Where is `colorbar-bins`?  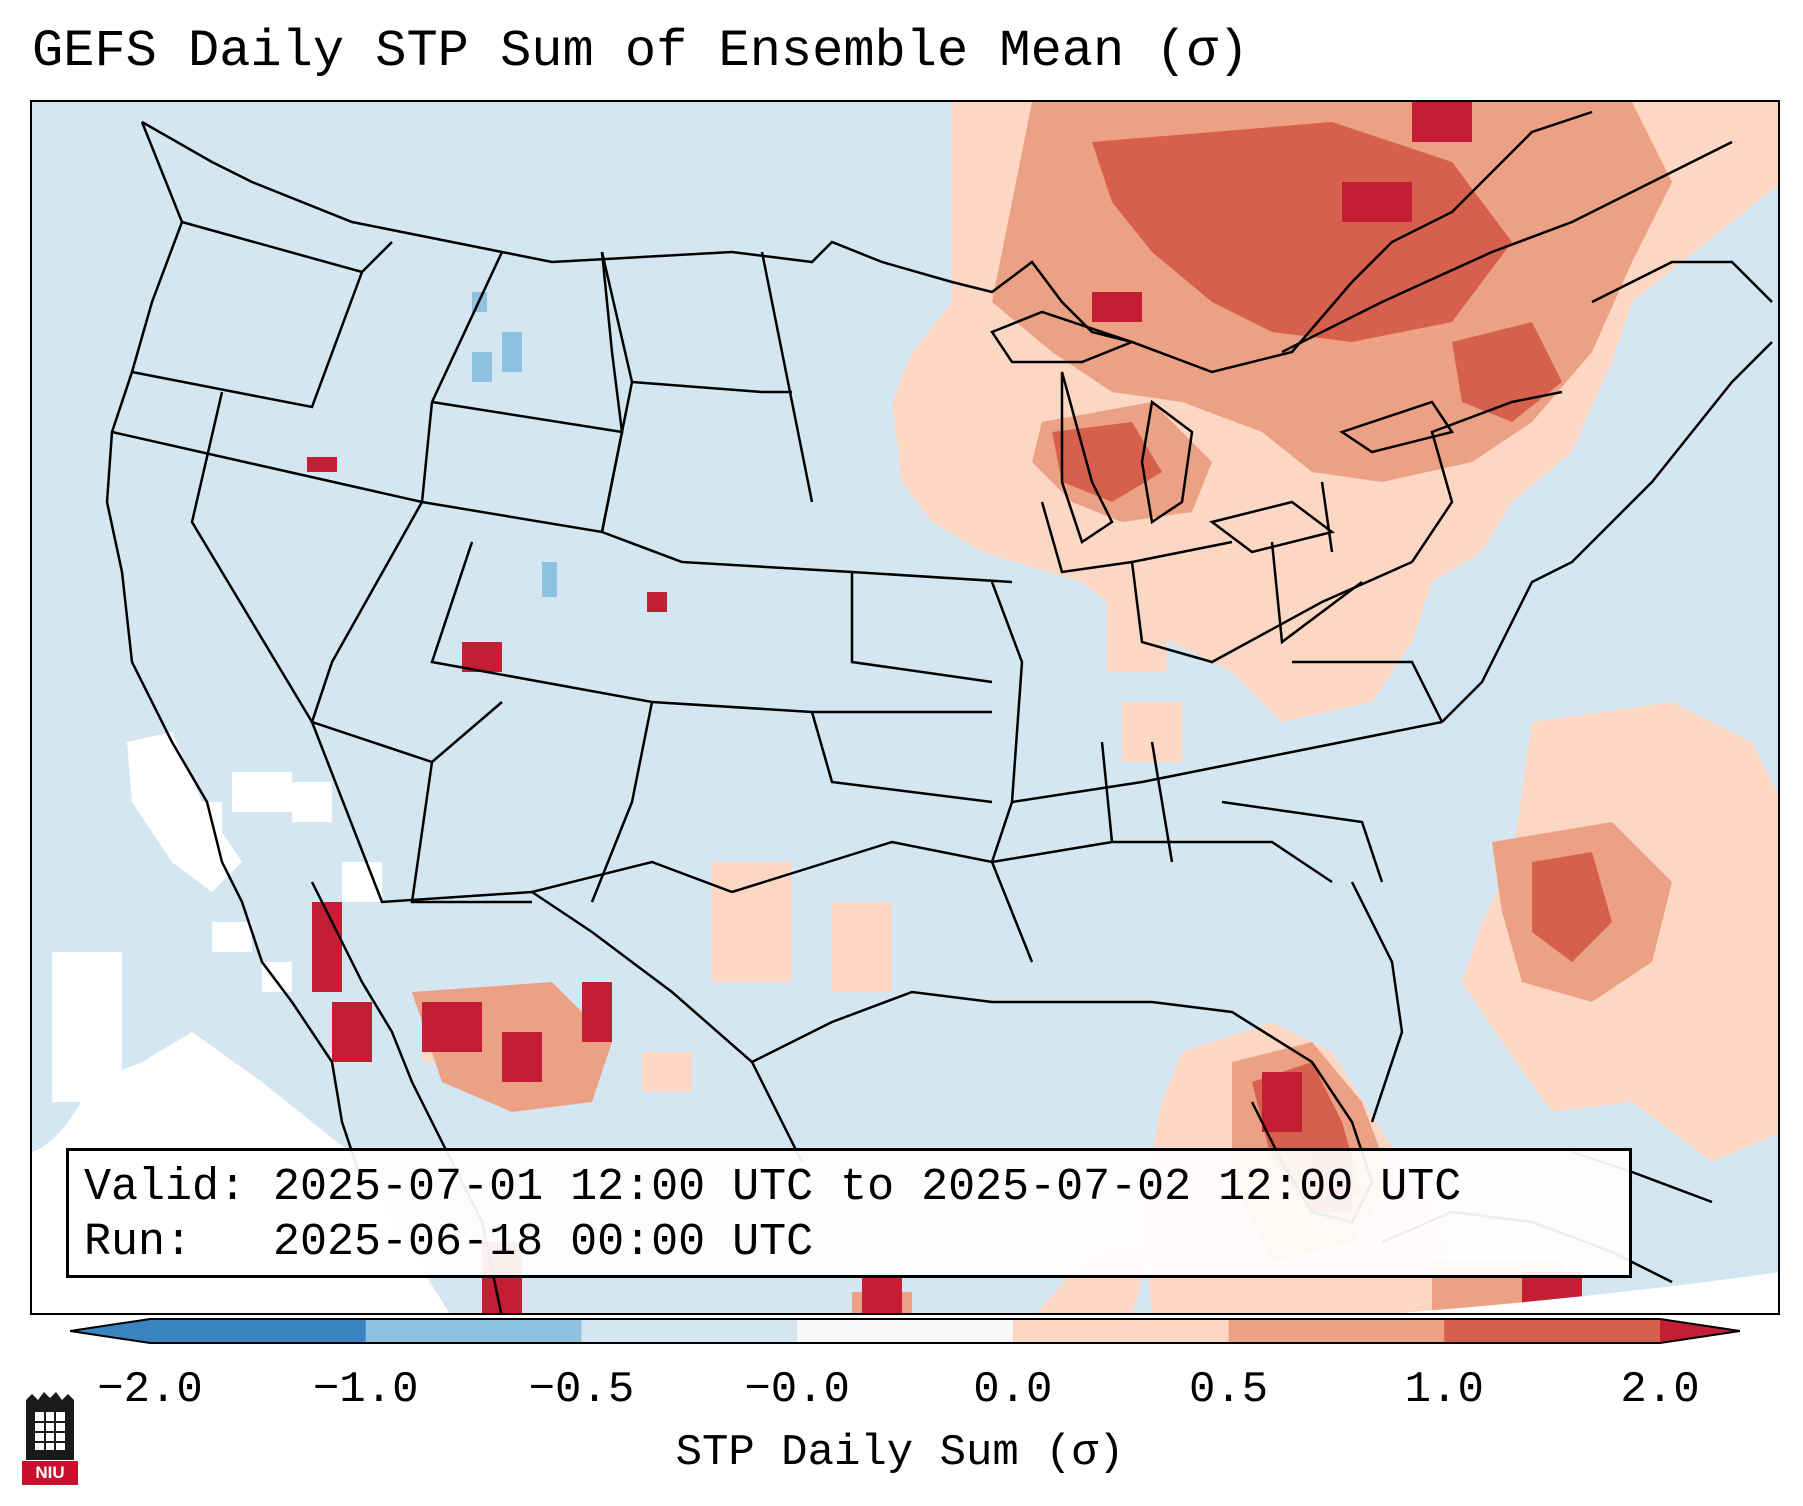 colorbar-bins is located at coordinates (905, 1331).